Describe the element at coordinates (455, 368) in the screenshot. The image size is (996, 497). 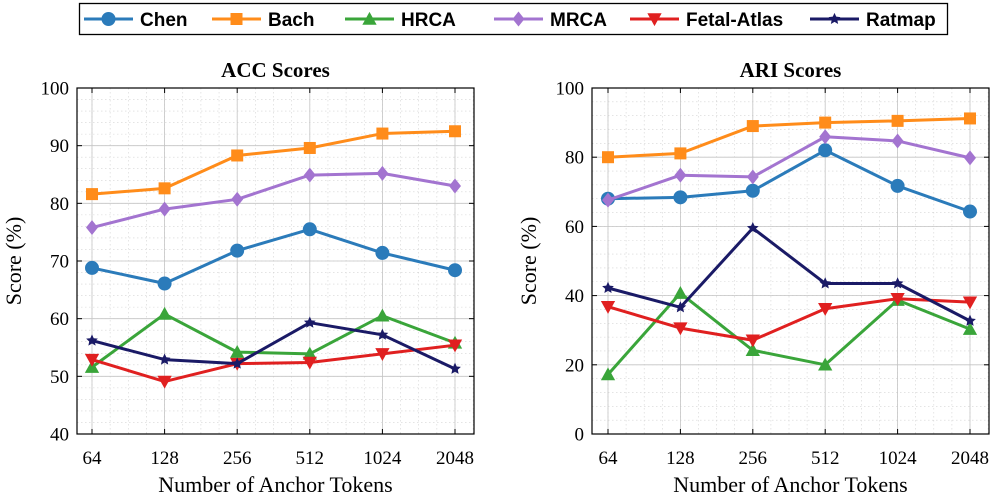
I see `acc-point-ratmap-2048` at that location.